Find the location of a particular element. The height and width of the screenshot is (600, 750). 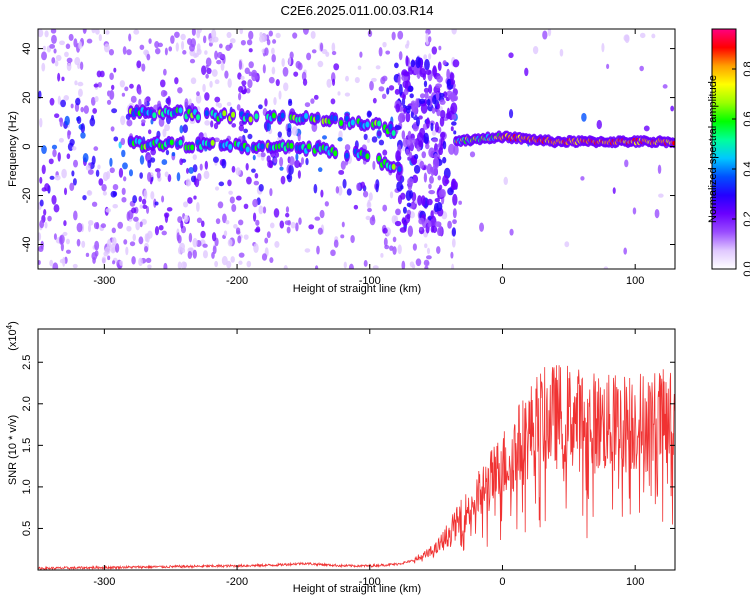

spectrogram-y-tick-label: -20 is located at coordinates (27, 196).